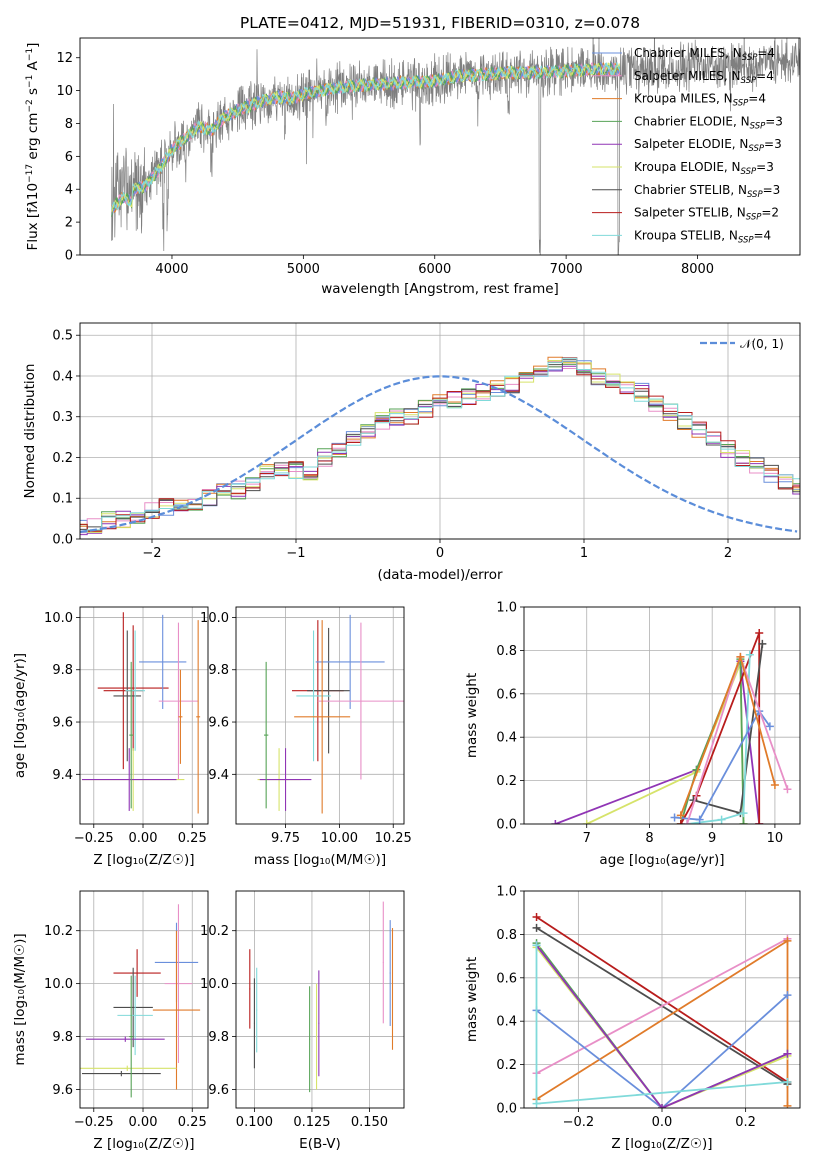 This screenshot has height=1170, width=819. What do you see at coordinates (506, 608) in the screenshot?
I see `y-tick-label: 1.0` at bounding box center [506, 608].